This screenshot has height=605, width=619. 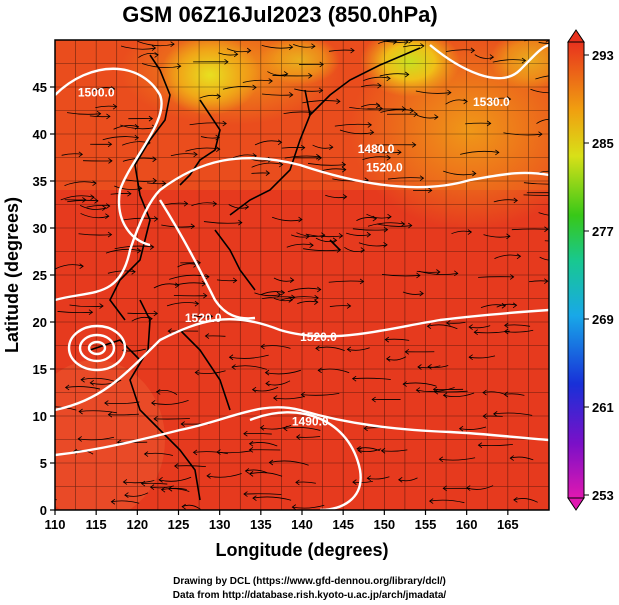 What do you see at coordinates (376, 149) in the screenshot?
I see `contour-label: 1480.0` at bounding box center [376, 149].